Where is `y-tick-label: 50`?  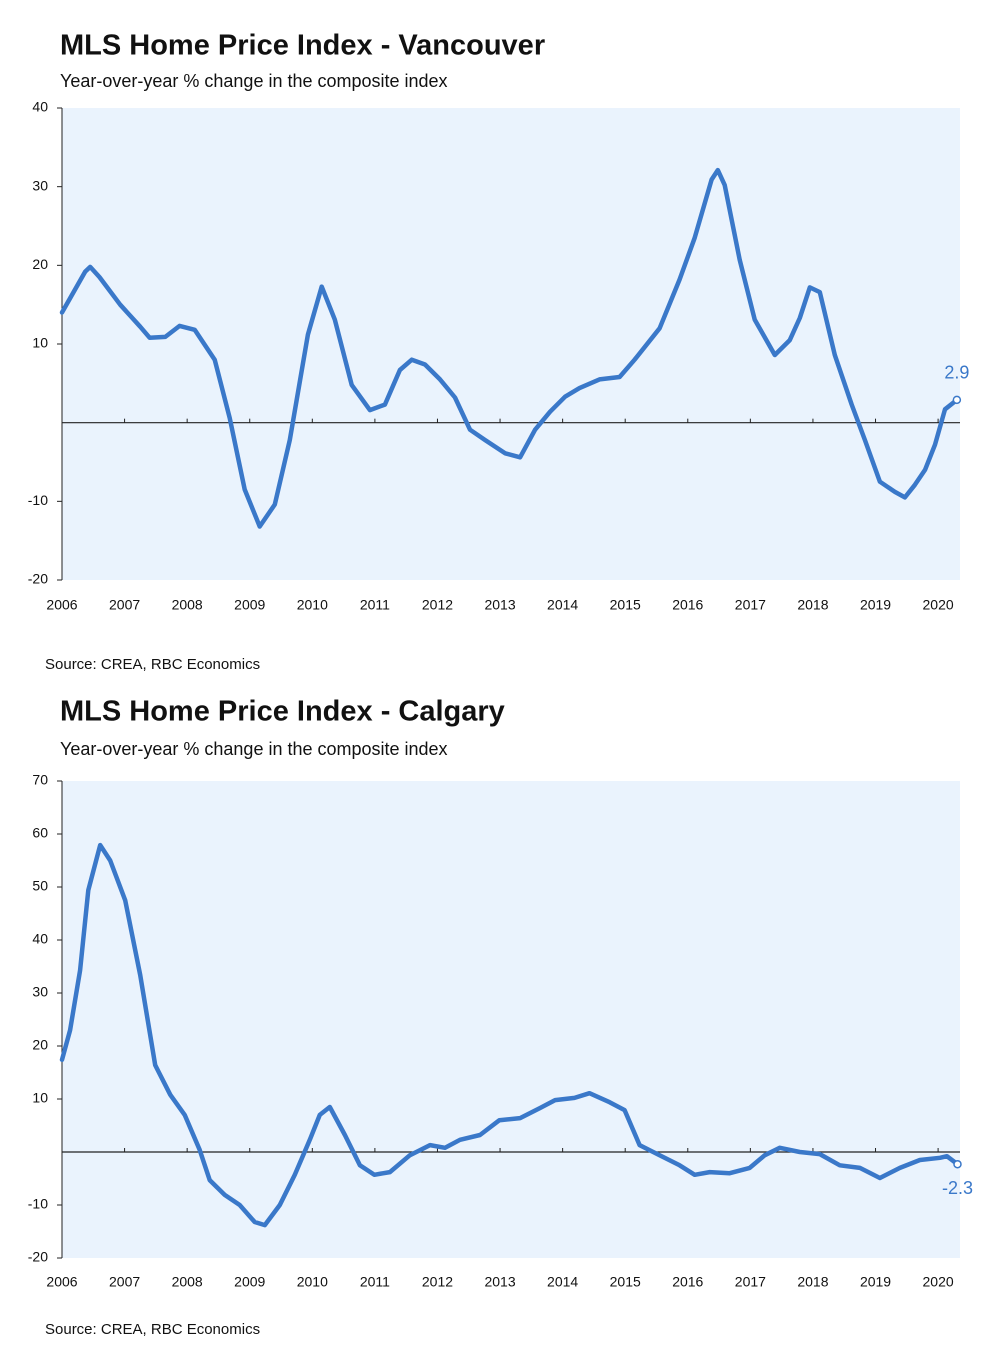
y-tick-label: 50 is located at coordinates (40, 886).